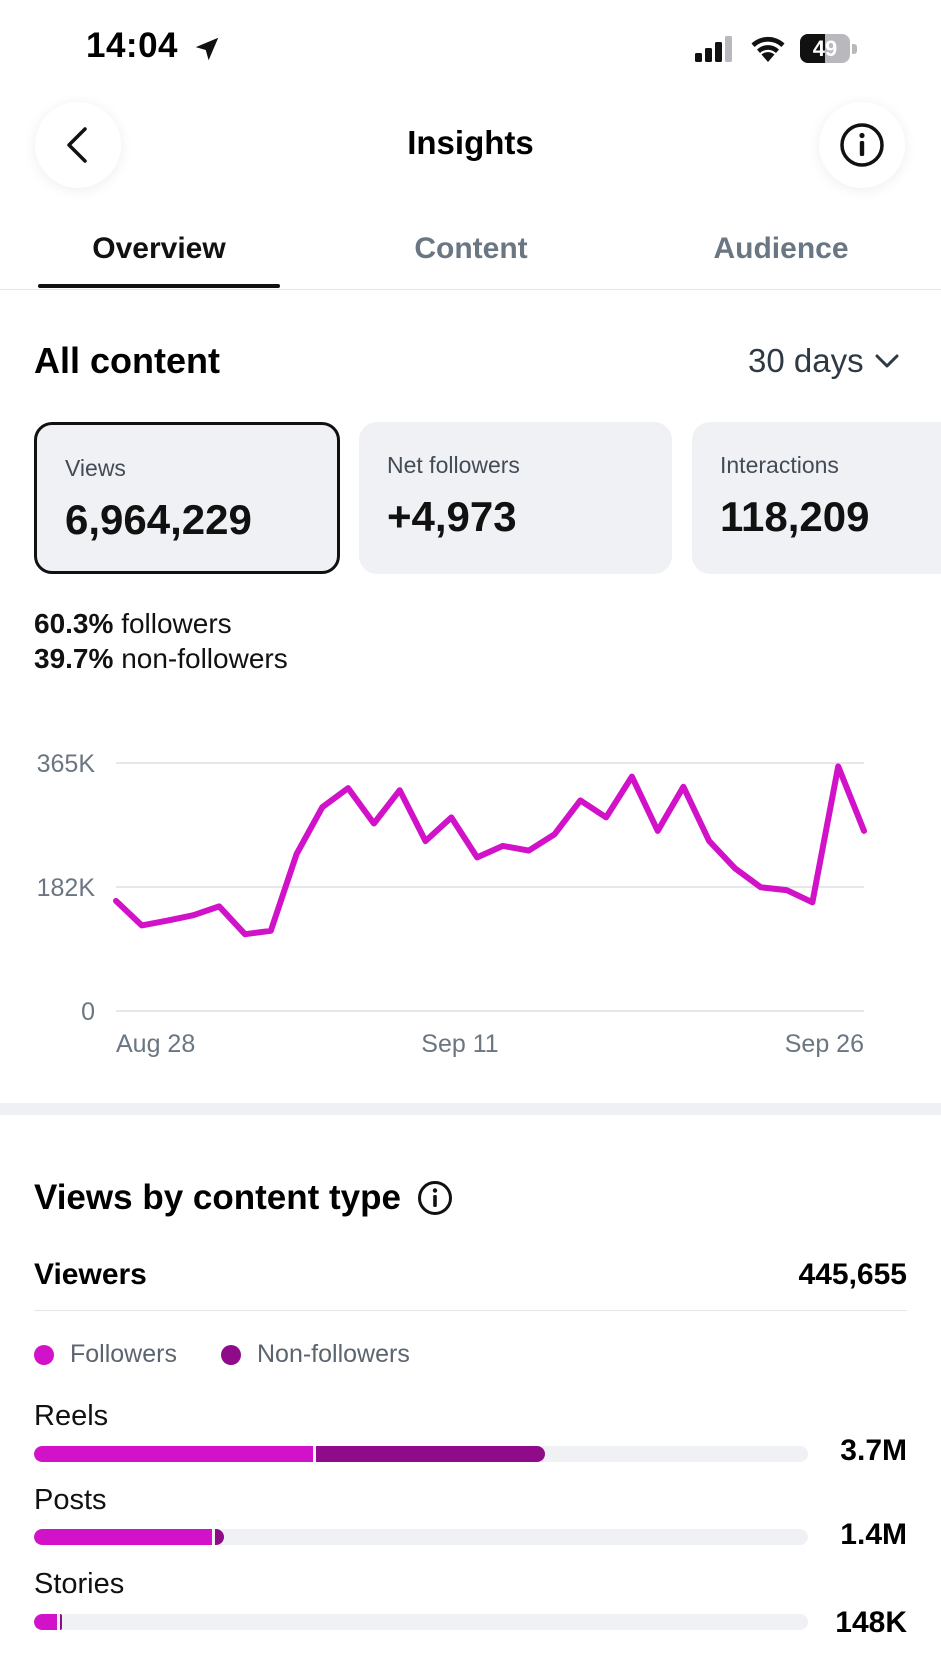 The width and height of the screenshot is (941, 1672). I want to click on chevron-down-icon, so click(887, 361).